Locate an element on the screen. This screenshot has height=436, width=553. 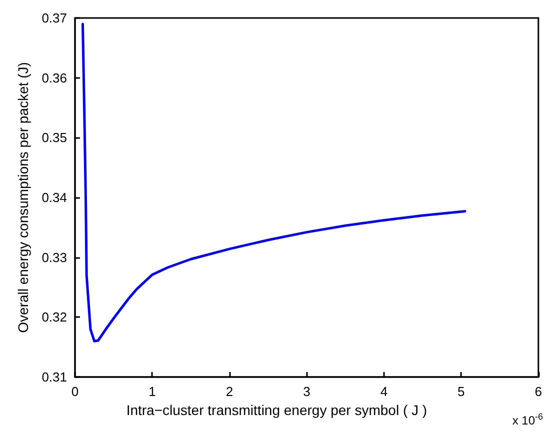
x-tick-label: 2 is located at coordinates (230, 391).